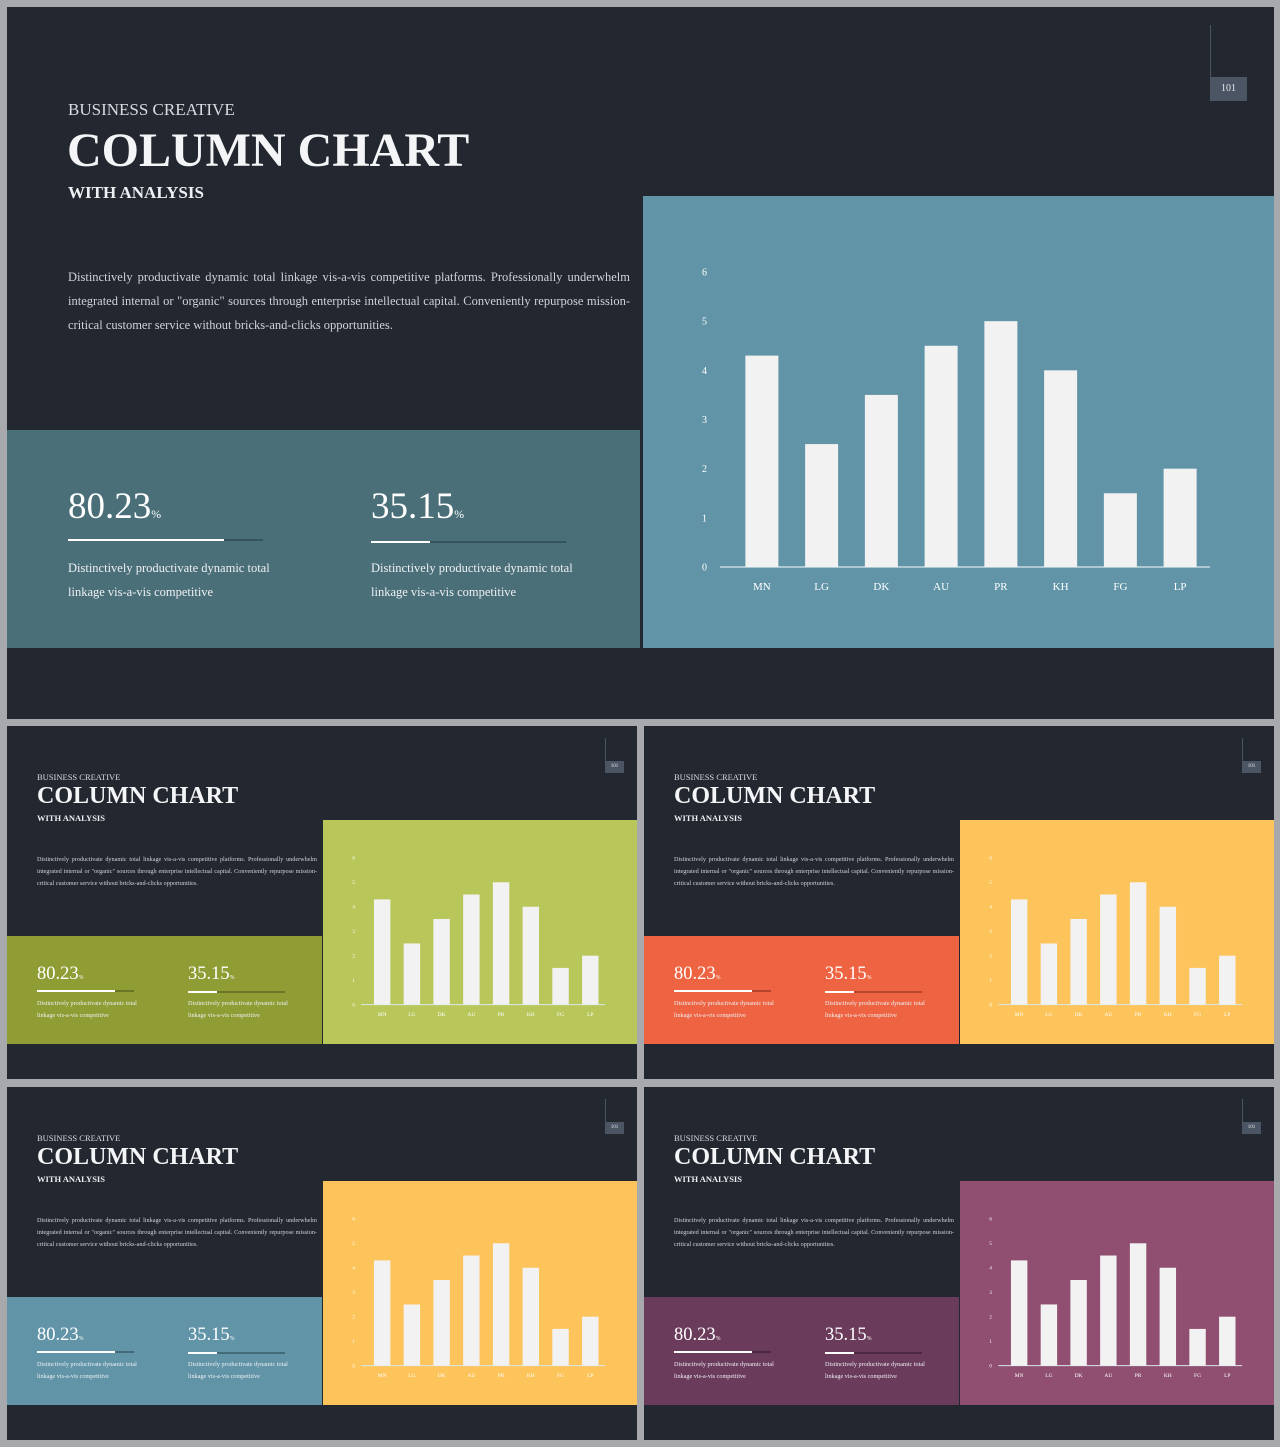 The height and width of the screenshot is (1447, 1280). I want to click on chart-panel: 0 1 2 3 4 5 6 MN LG DK AU PR KH FG LP, so click(1117, 932).